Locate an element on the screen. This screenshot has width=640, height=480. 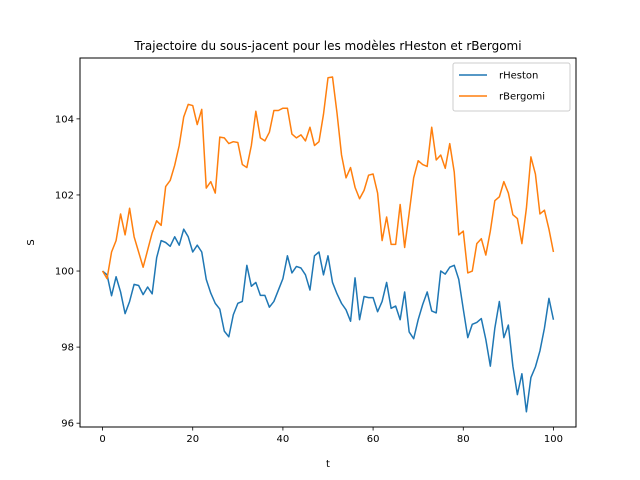
x-tick-label: 60 is located at coordinates (373, 439).